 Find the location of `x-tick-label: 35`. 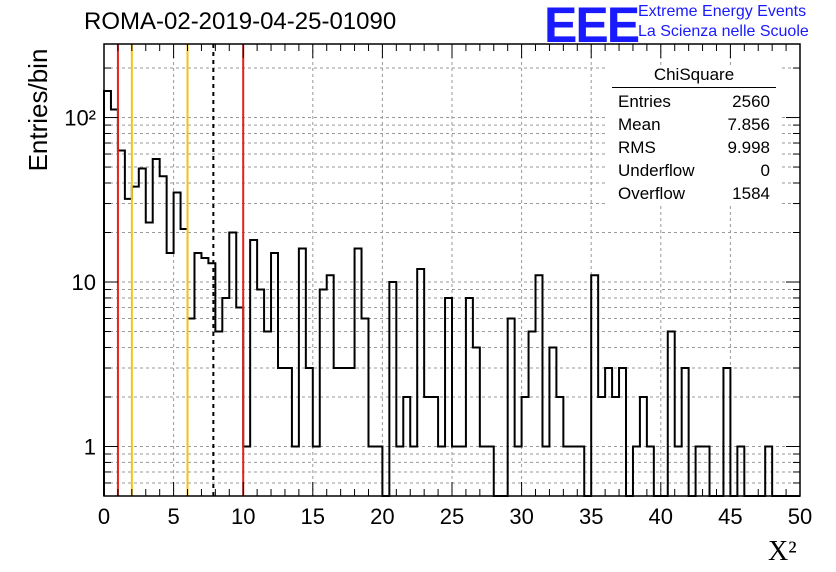

x-tick-label: 35 is located at coordinates (591, 516).